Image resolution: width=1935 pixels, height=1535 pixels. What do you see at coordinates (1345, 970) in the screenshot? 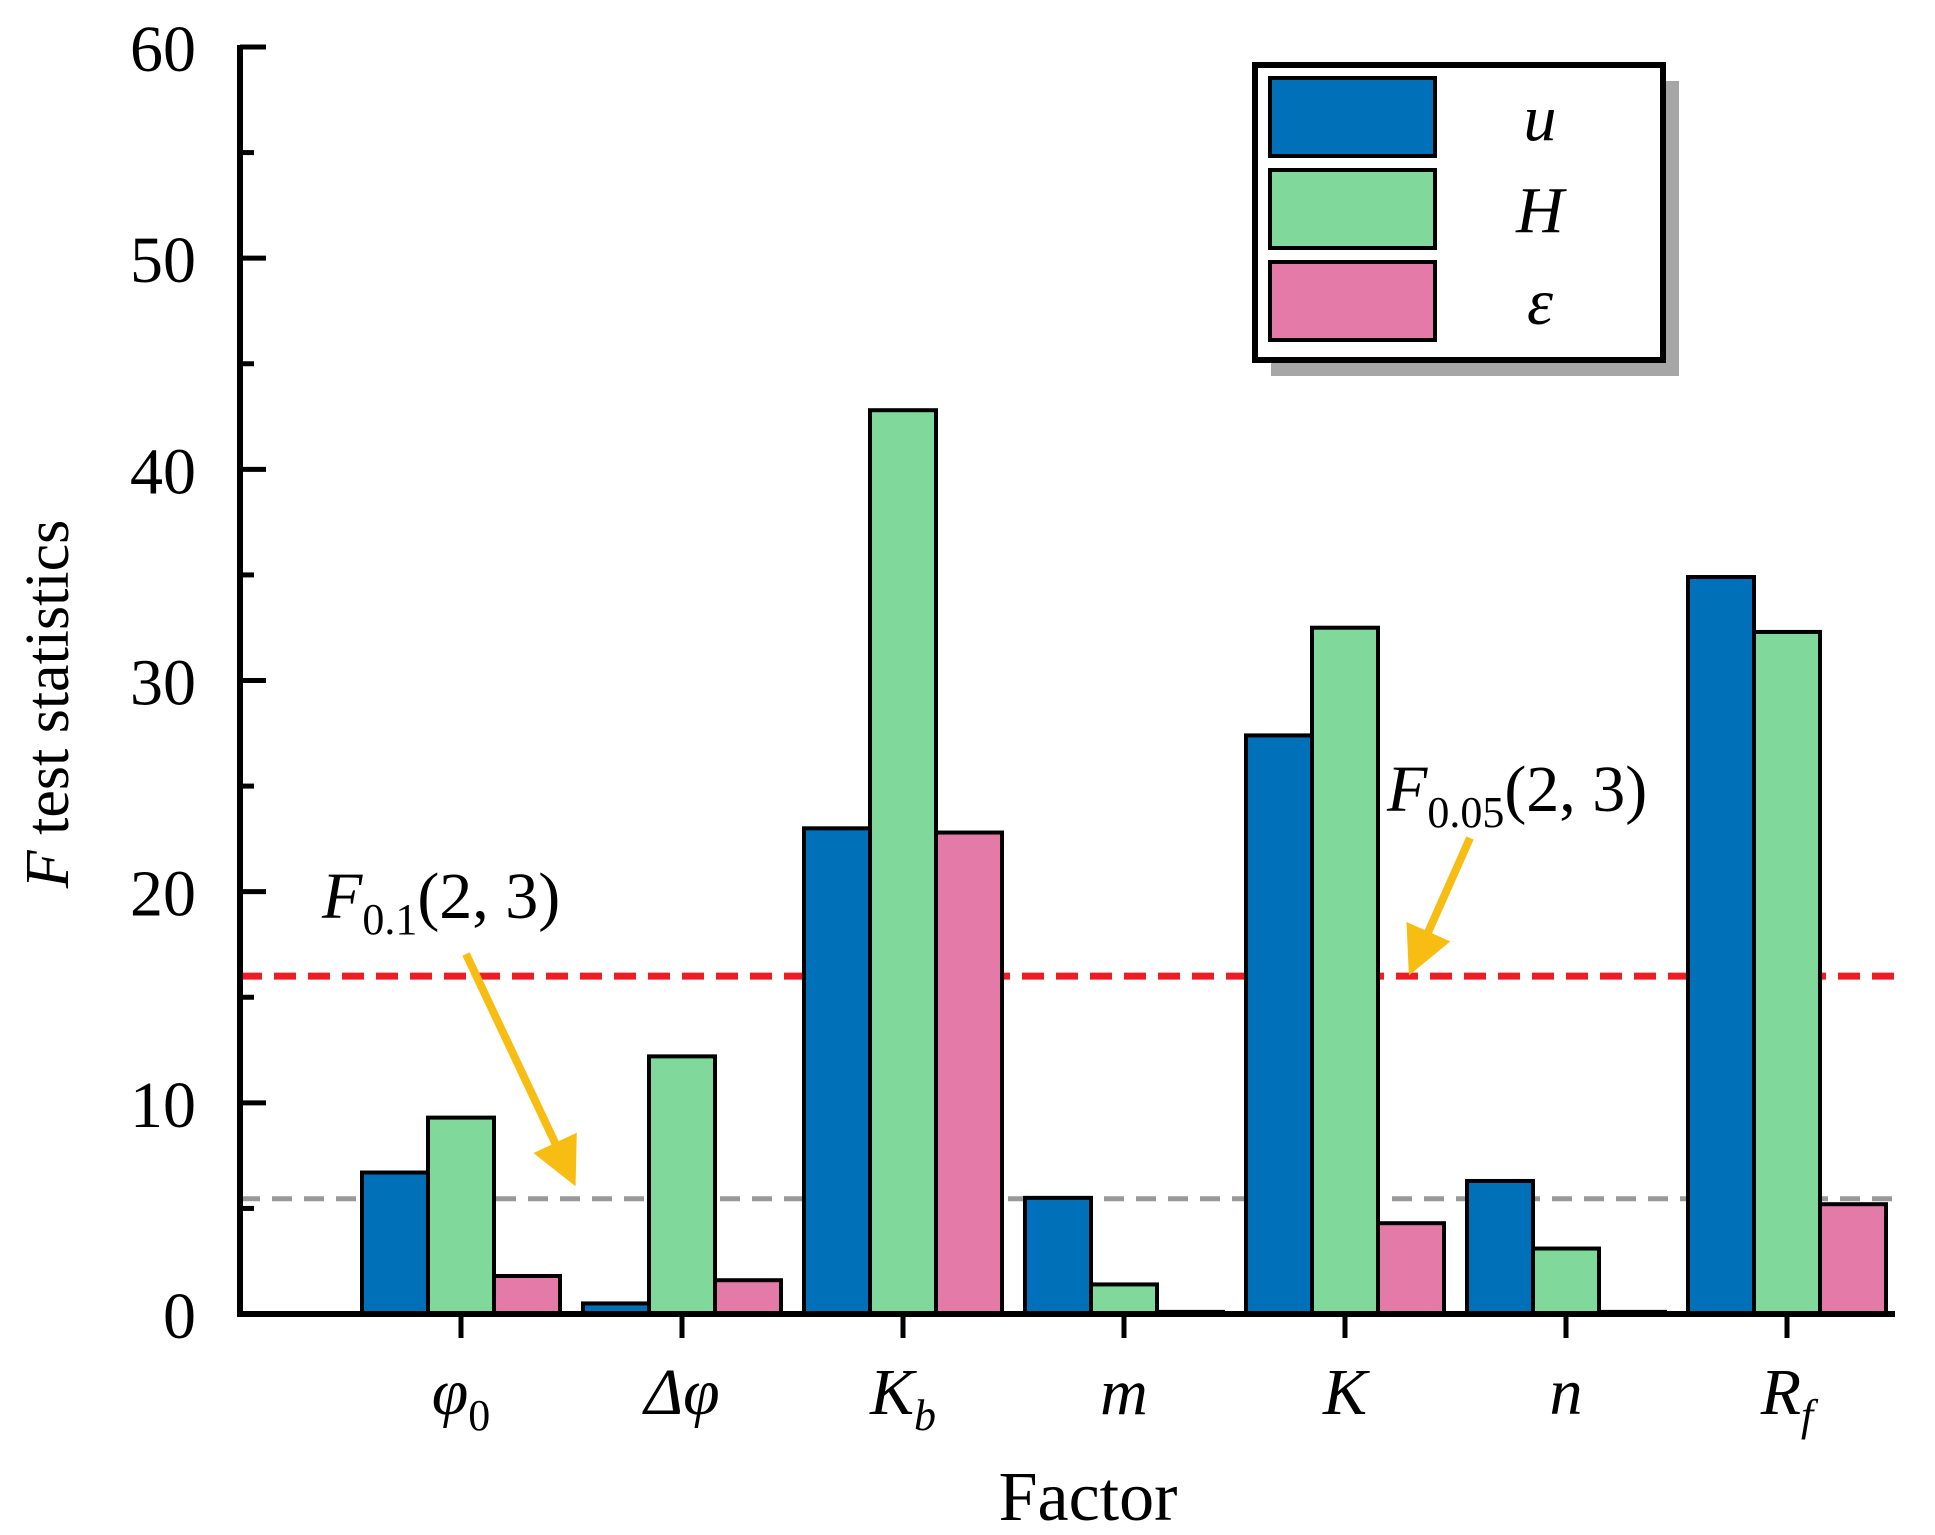
I see `bar-H-K` at bounding box center [1345, 970].